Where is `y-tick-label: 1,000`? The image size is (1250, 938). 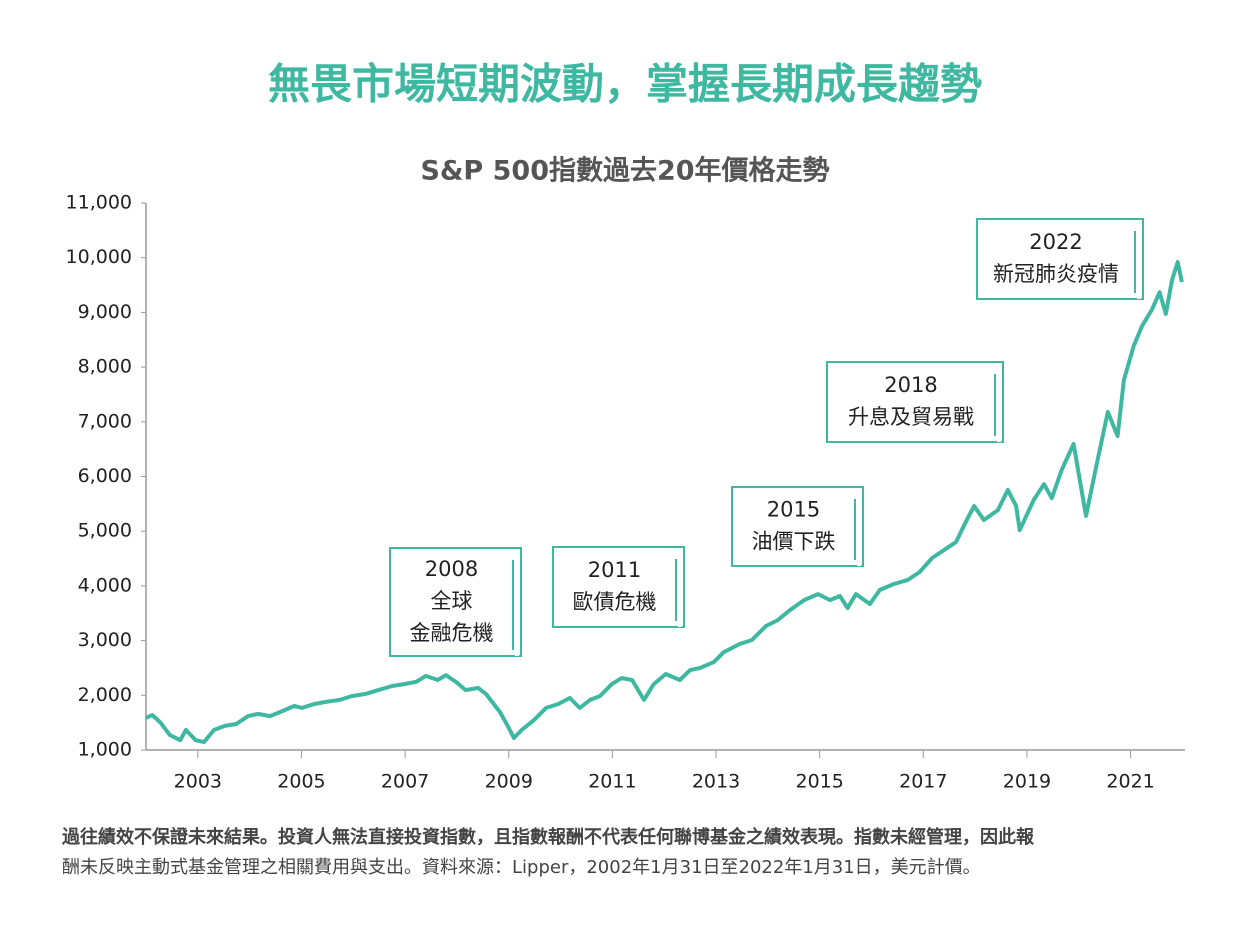 y-tick-label: 1,000 is located at coordinates (105, 750).